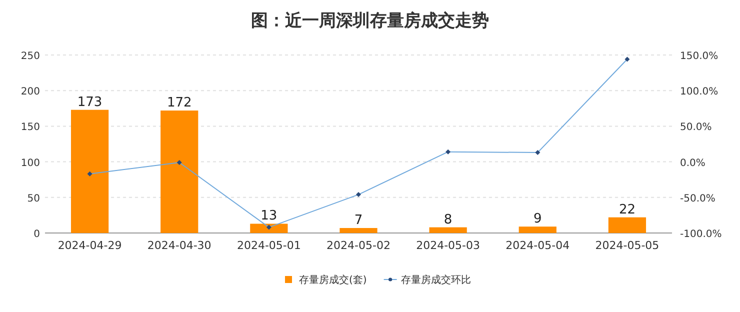  What do you see at coordinates (90, 245) in the screenshot?
I see `x-tick-label: 2024-04-29` at bounding box center [90, 245].